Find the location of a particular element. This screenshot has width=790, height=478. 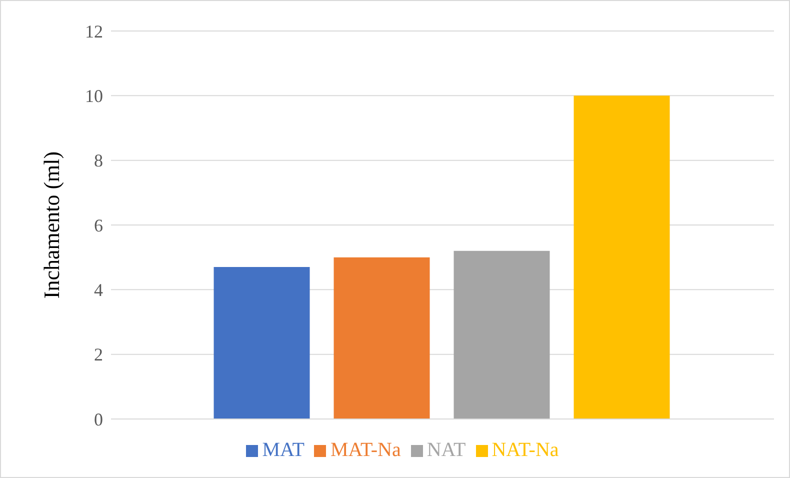

y-tick-label: 0 is located at coordinates (98, 419).